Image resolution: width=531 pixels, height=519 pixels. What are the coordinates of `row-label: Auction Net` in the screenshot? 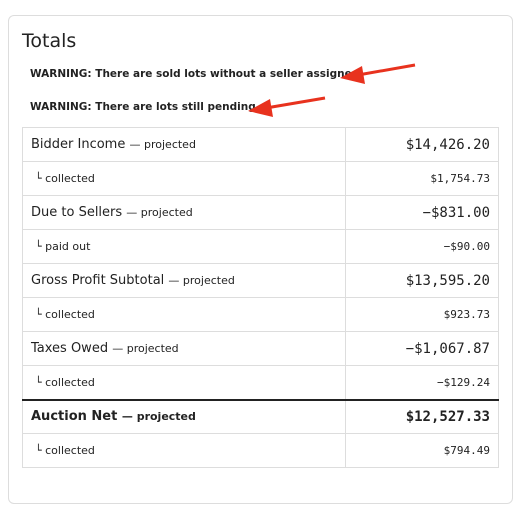 It's located at (74, 417).